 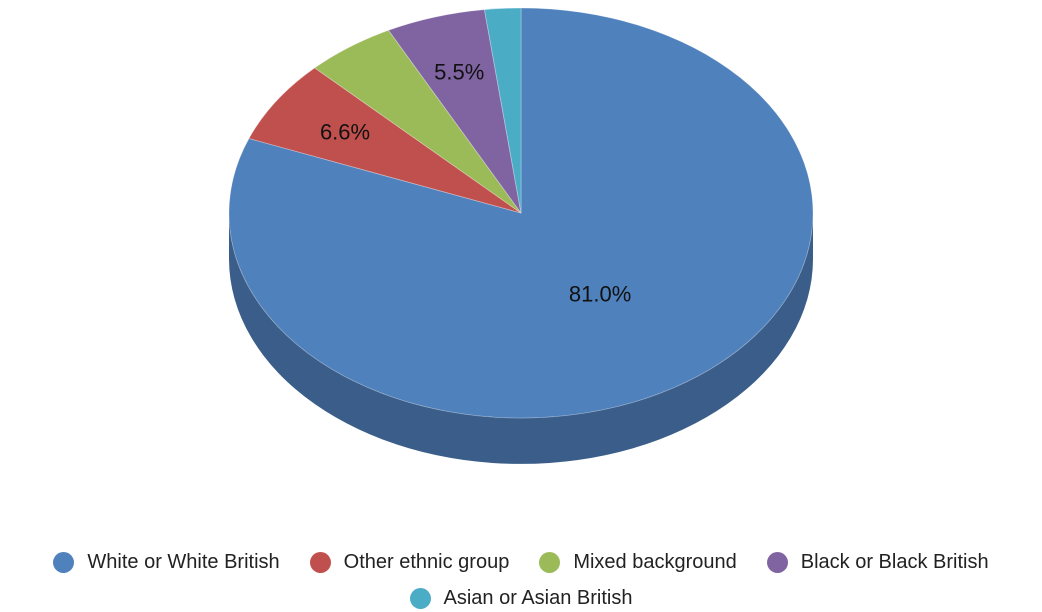 I want to click on data-label-white-or-white-british: 81.0%, so click(x=600, y=294).